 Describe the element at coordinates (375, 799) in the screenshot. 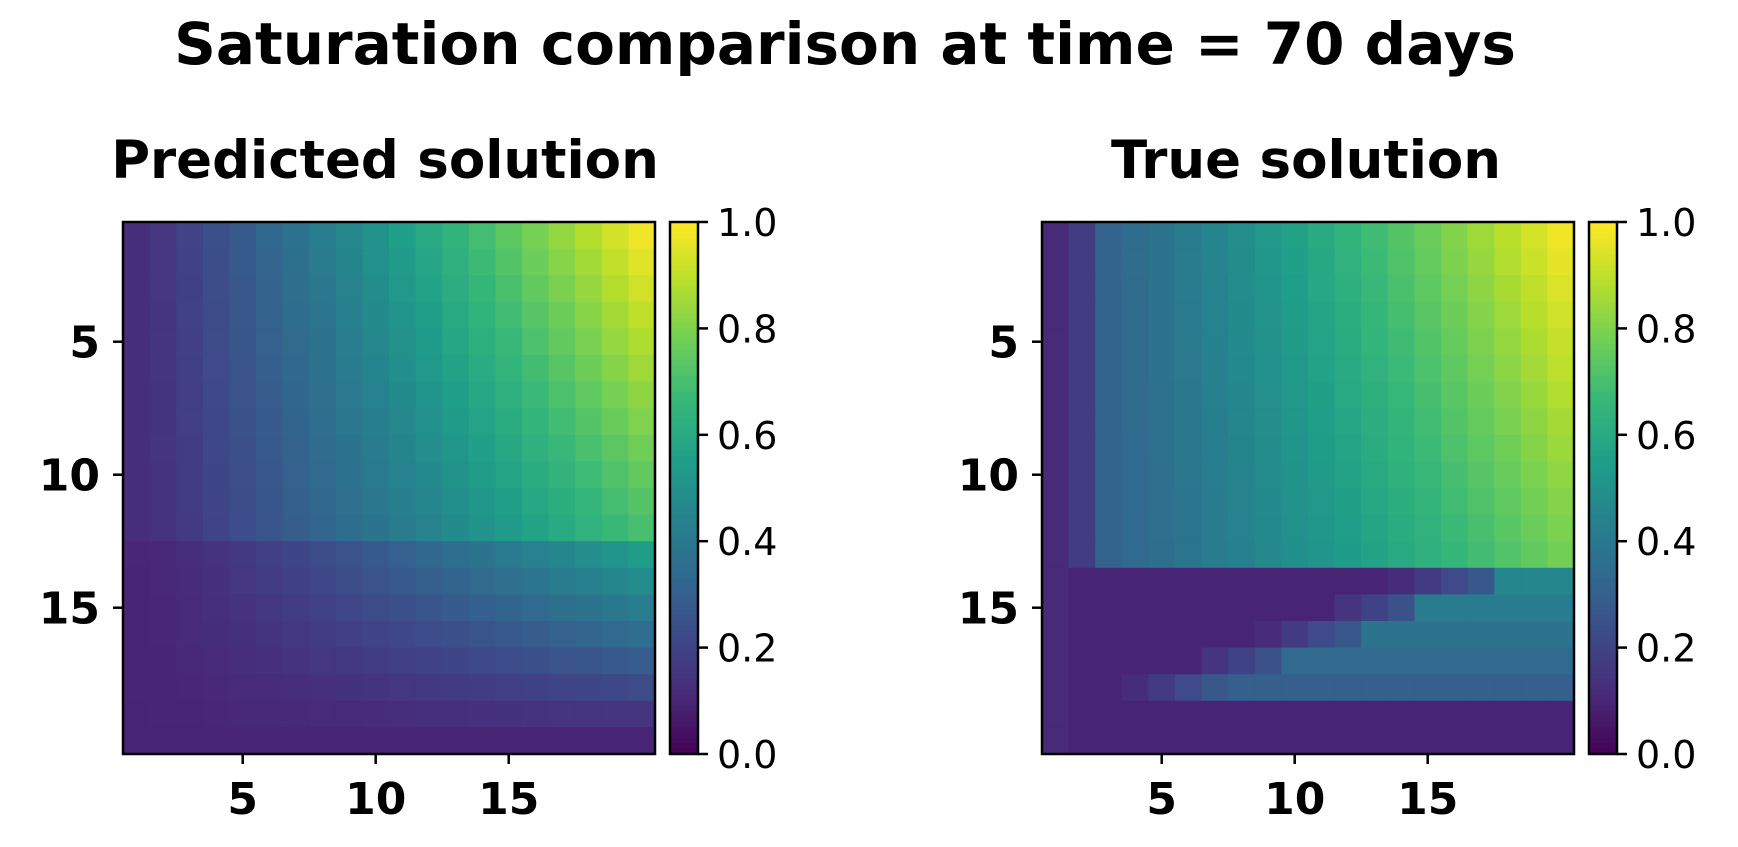

I see `x-tick-label: 10` at that location.